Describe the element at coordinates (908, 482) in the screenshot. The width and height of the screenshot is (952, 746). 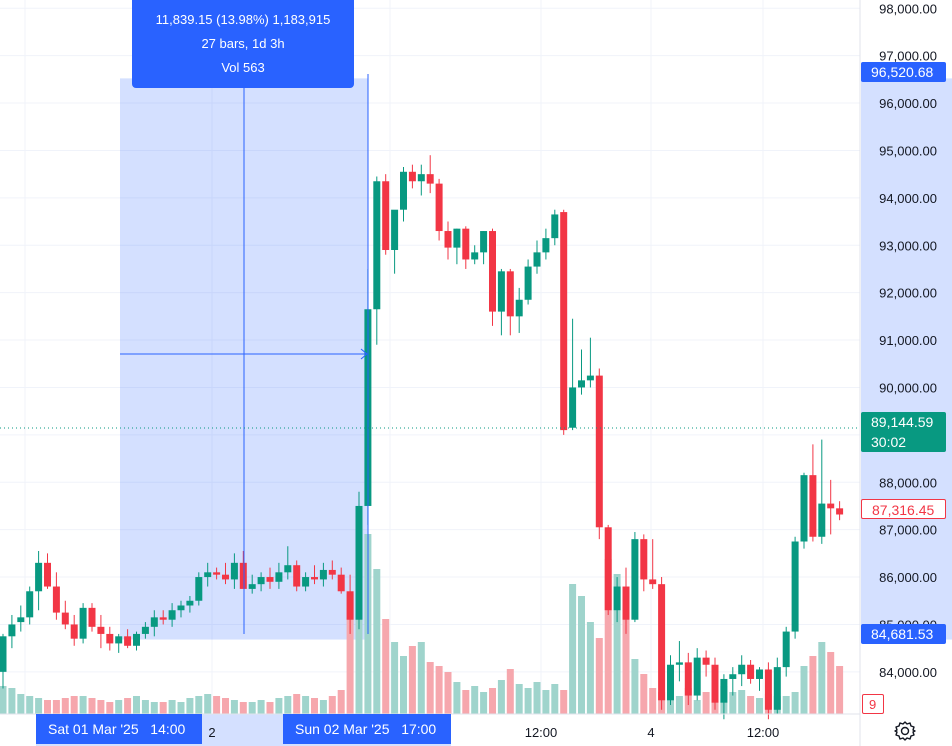
I see `price-tick-label: 88,000.00` at that location.